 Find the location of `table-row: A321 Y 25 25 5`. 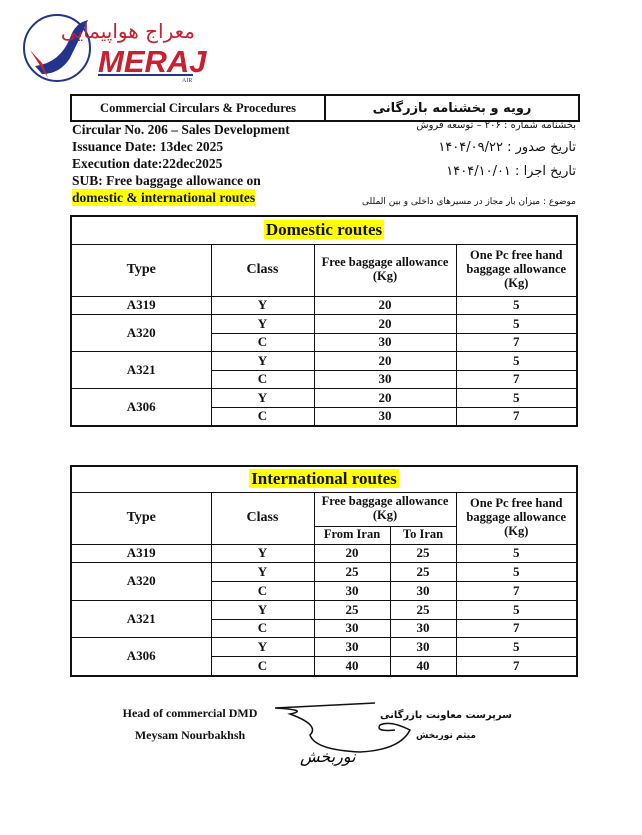

table-row: A321 Y 25 25 5 is located at coordinates (324, 619).